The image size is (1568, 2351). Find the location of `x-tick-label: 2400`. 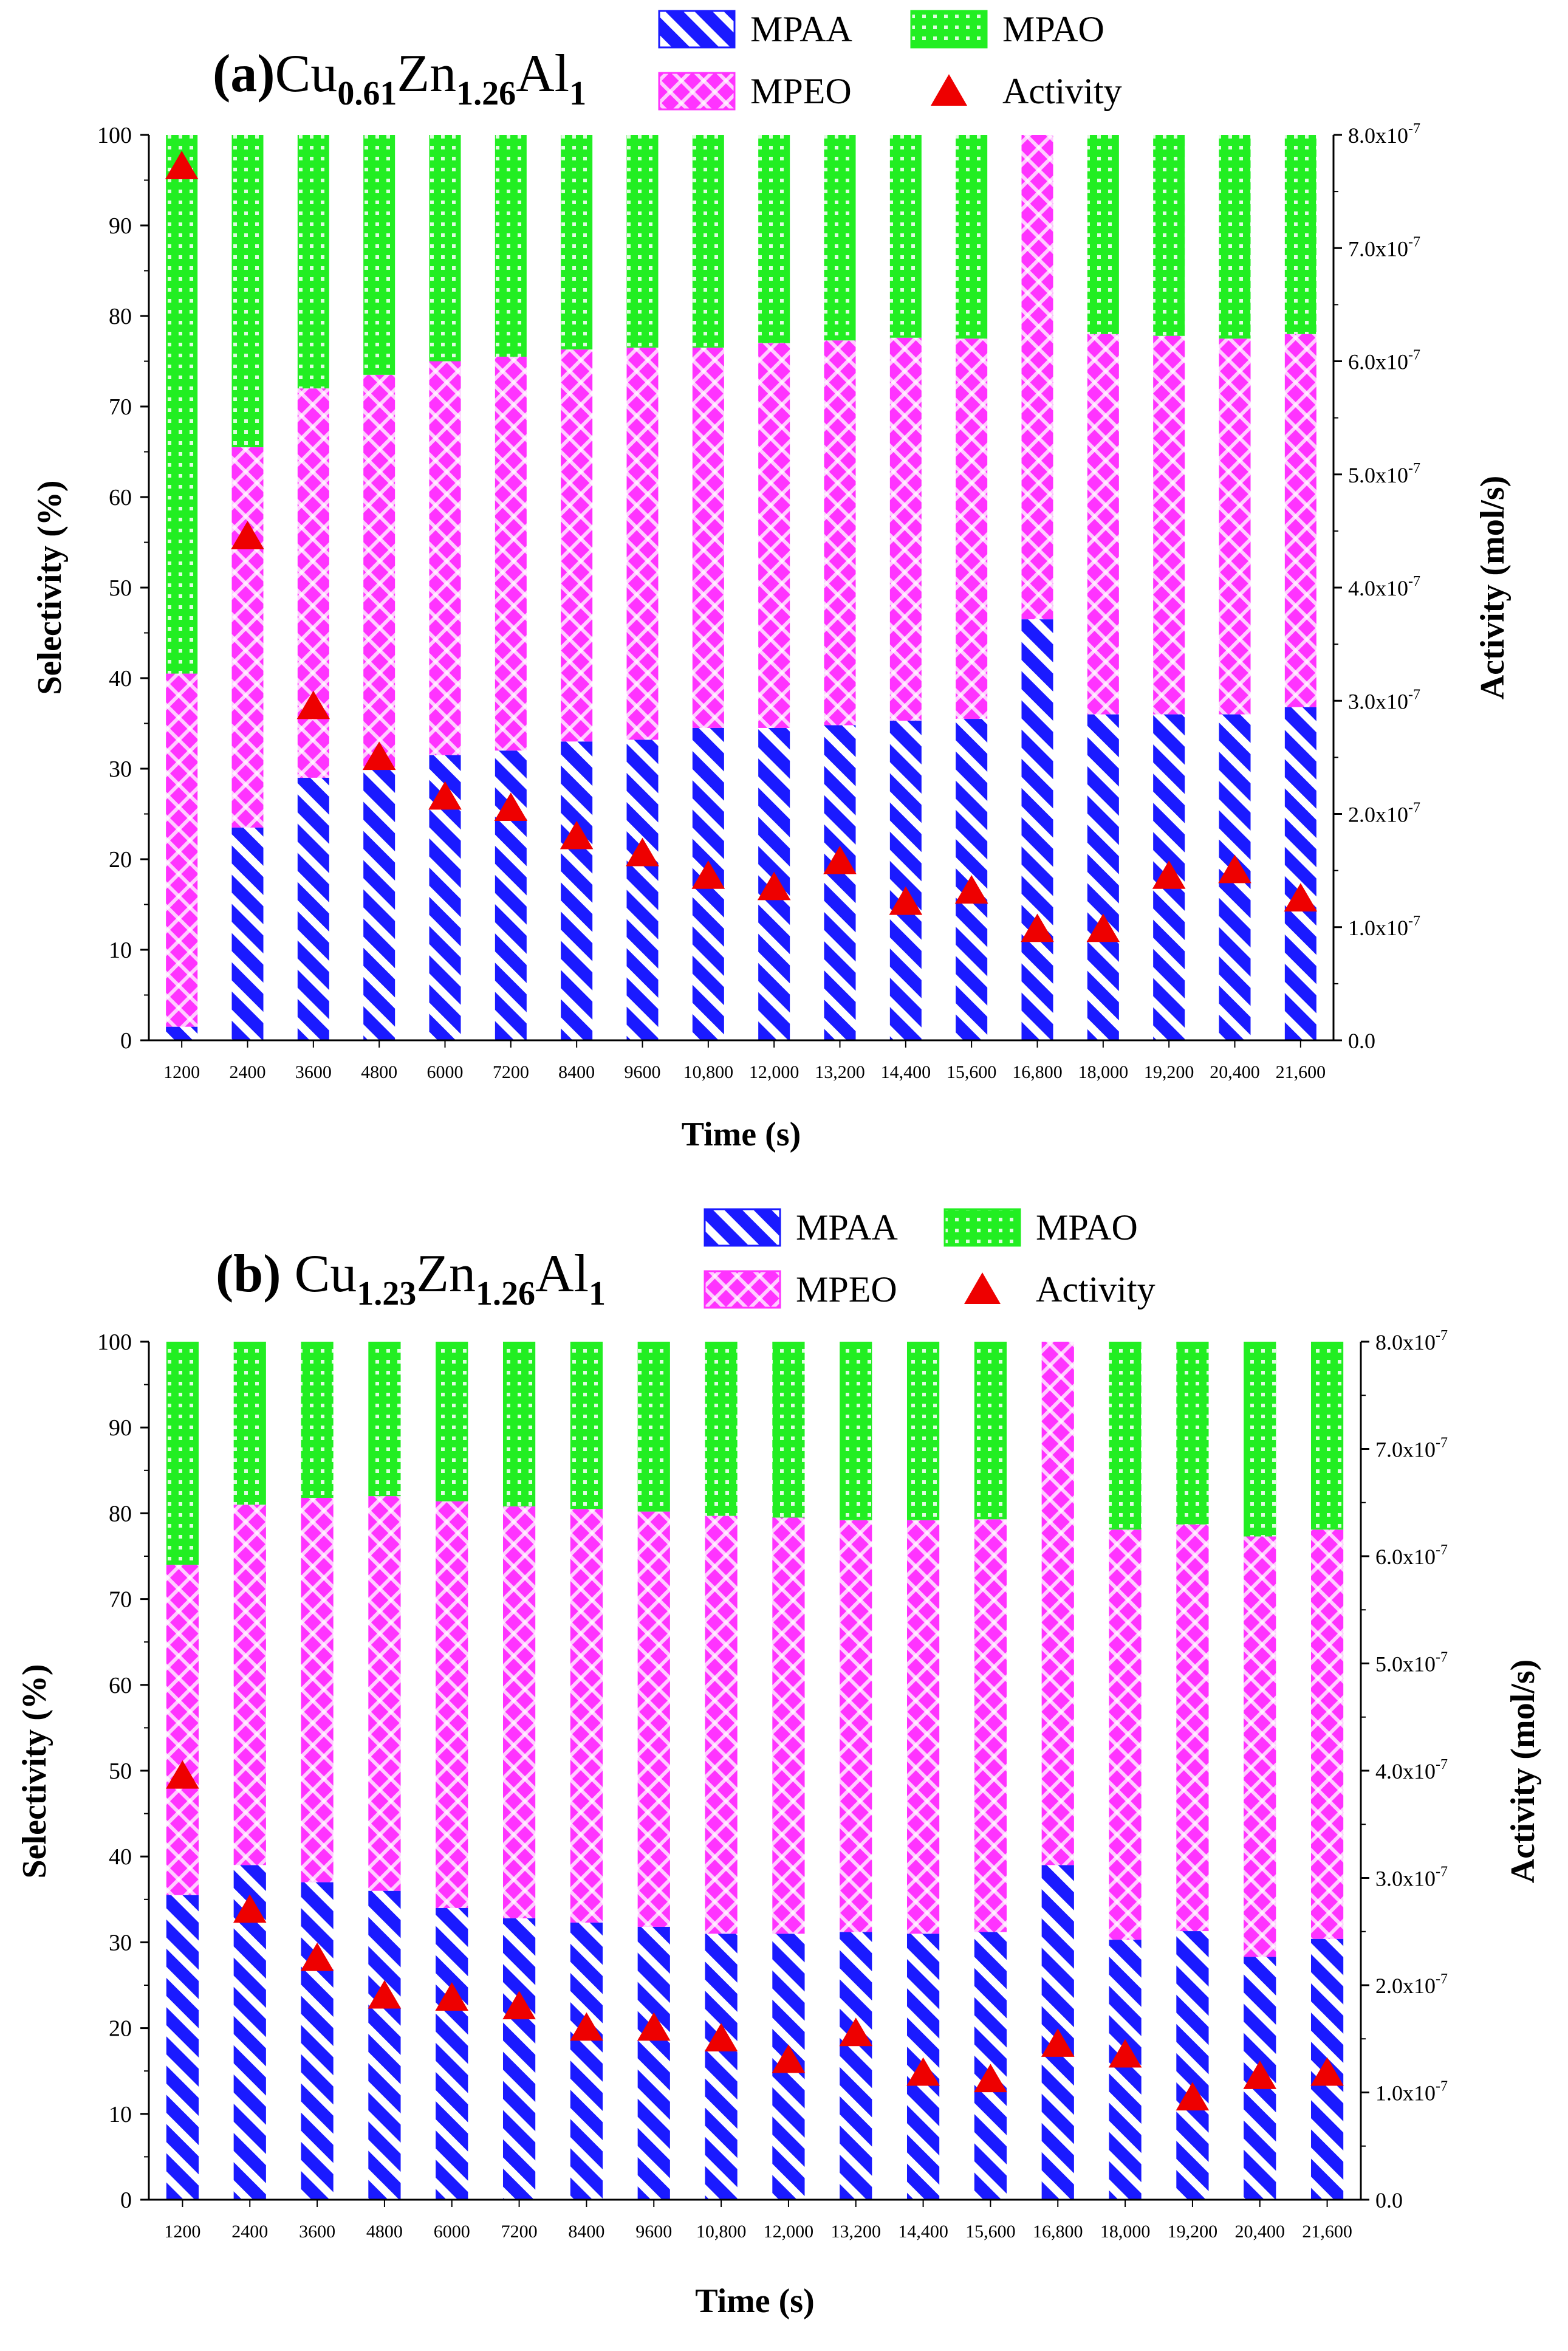

x-tick-label: 2400 is located at coordinates (250, 2232).